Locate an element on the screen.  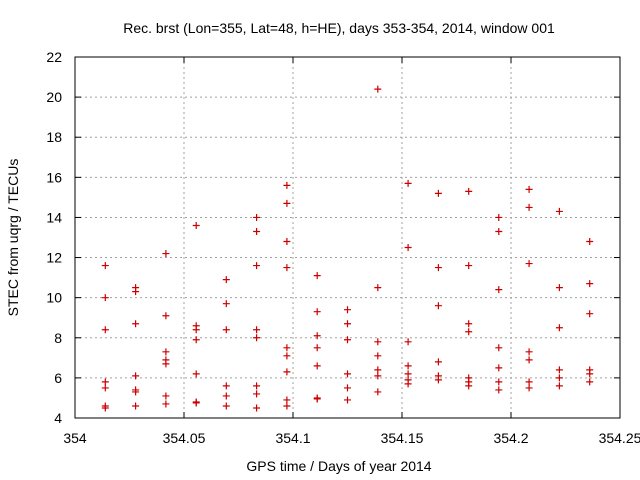
y-tick-label: 20 is located at coordinates (54, 97).